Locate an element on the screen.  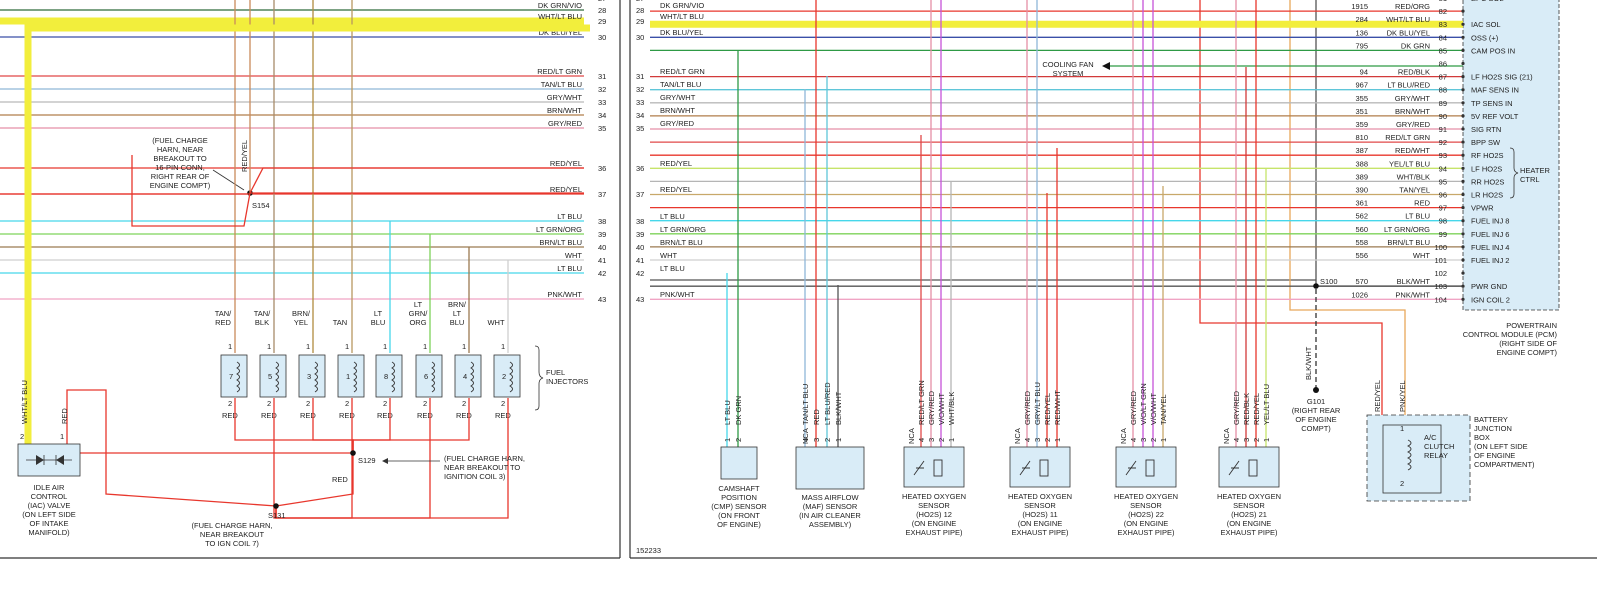
right-wire-number-40: 40 is located at coordinates (640, 247).